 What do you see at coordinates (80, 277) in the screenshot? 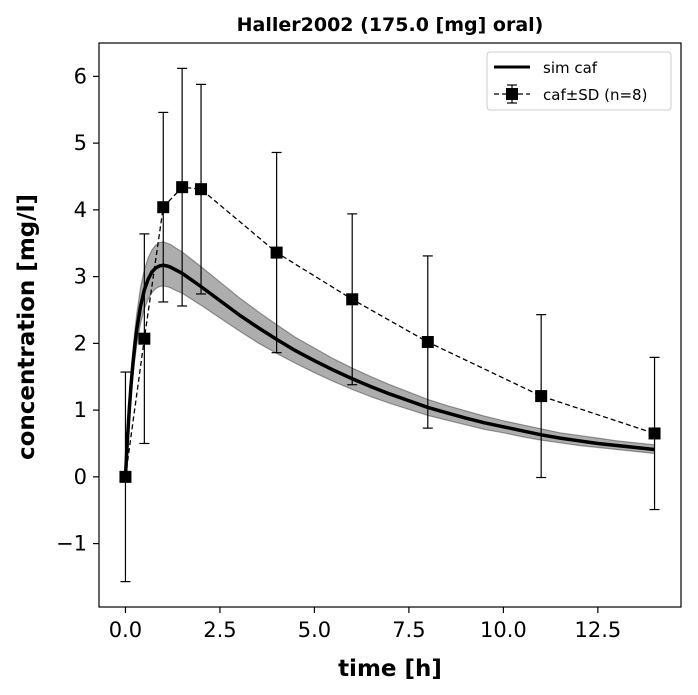
I see `y-tick-label: 3` at bounding box center [80, 277].